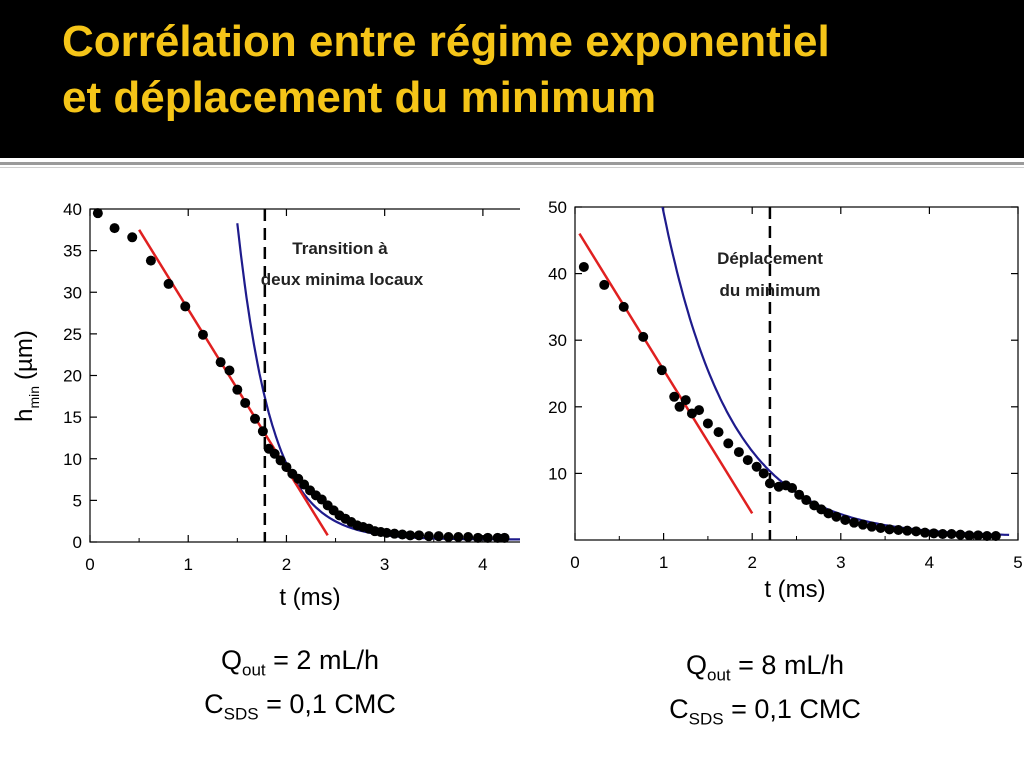 The image size is (1024, 768). Describe the element at coordinates (34, 397) in the screenshot. I see `y-label-sub: min` at that location.